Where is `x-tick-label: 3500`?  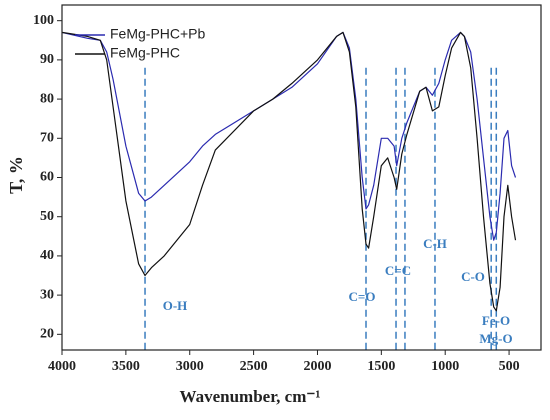
x-tick-label: 3500 is located at coordinates (126, 366).